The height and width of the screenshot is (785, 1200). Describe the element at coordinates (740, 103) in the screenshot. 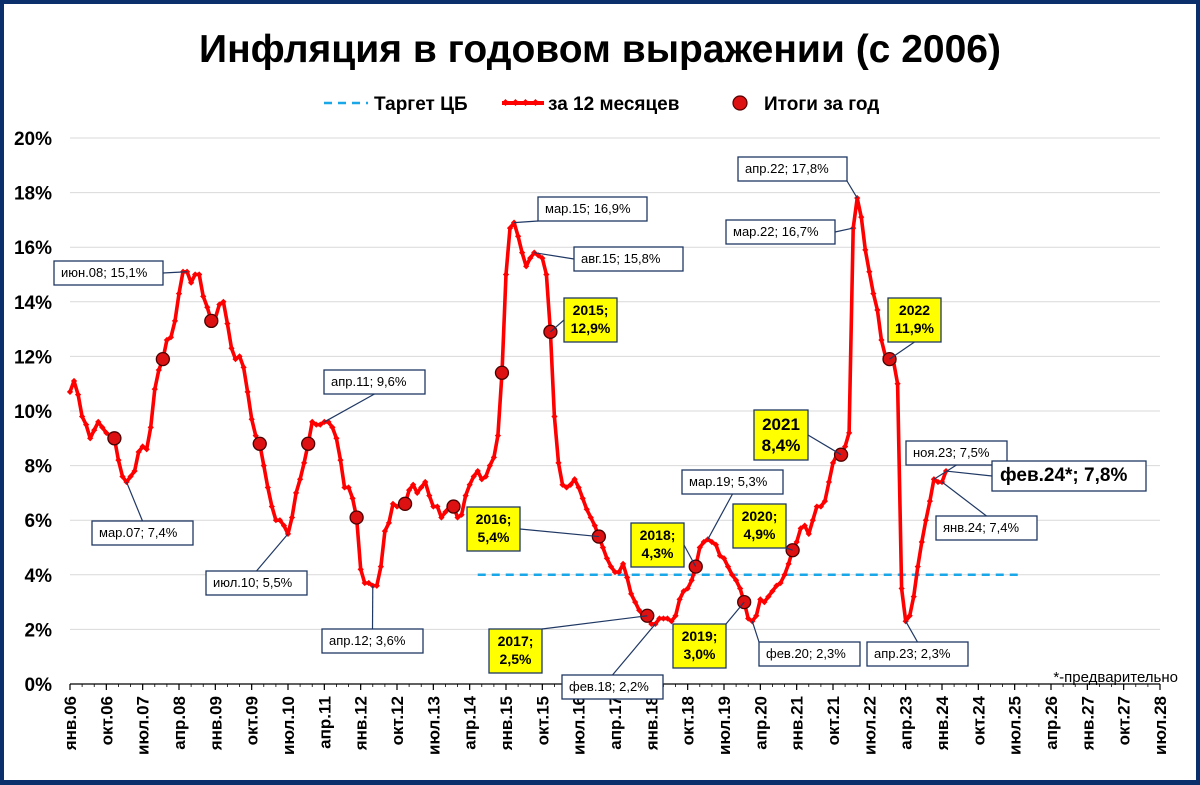

I see `legend-annual-swatch` at that location.